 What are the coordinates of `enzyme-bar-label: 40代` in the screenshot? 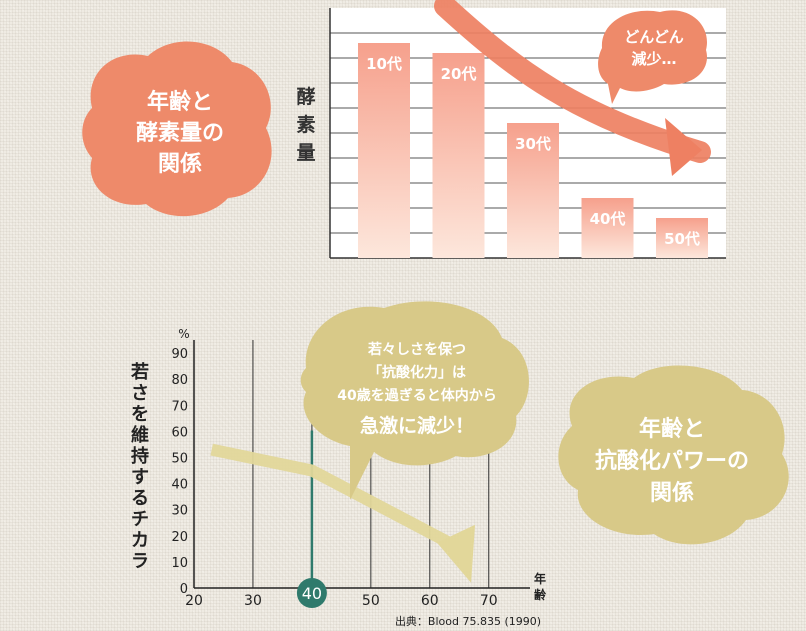 It's located at (608, 219).